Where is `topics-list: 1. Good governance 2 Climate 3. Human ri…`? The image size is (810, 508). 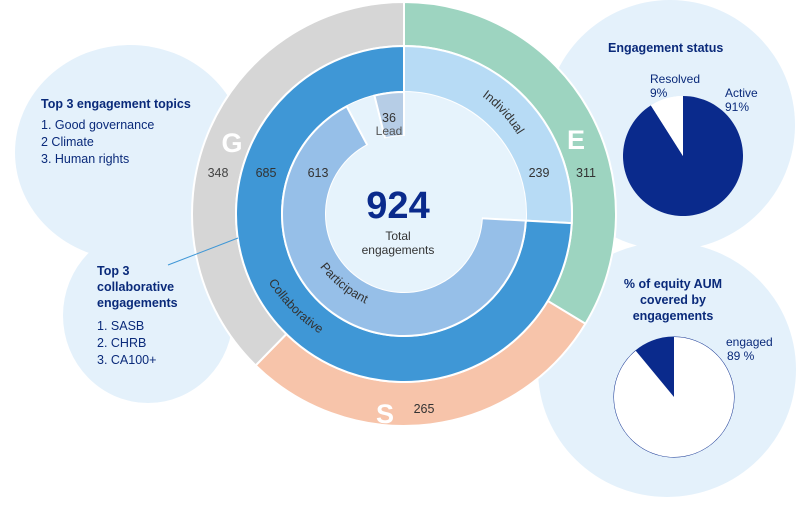
topics-list: 1. Good governance 2 Climate 3. Human ri… is located at coordinates (97, 142).